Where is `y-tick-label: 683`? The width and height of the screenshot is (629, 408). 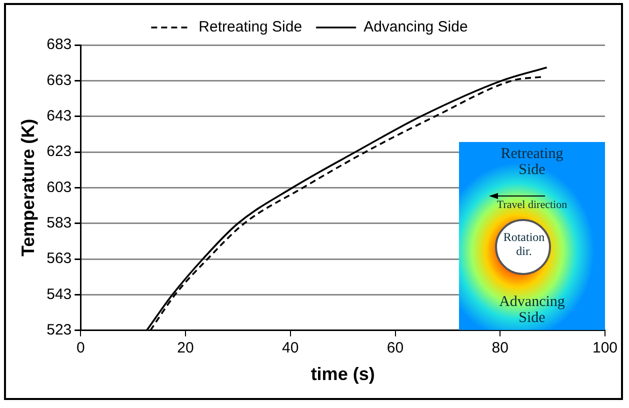 y-tick-label: 683 is located at coordinates (59, 45).